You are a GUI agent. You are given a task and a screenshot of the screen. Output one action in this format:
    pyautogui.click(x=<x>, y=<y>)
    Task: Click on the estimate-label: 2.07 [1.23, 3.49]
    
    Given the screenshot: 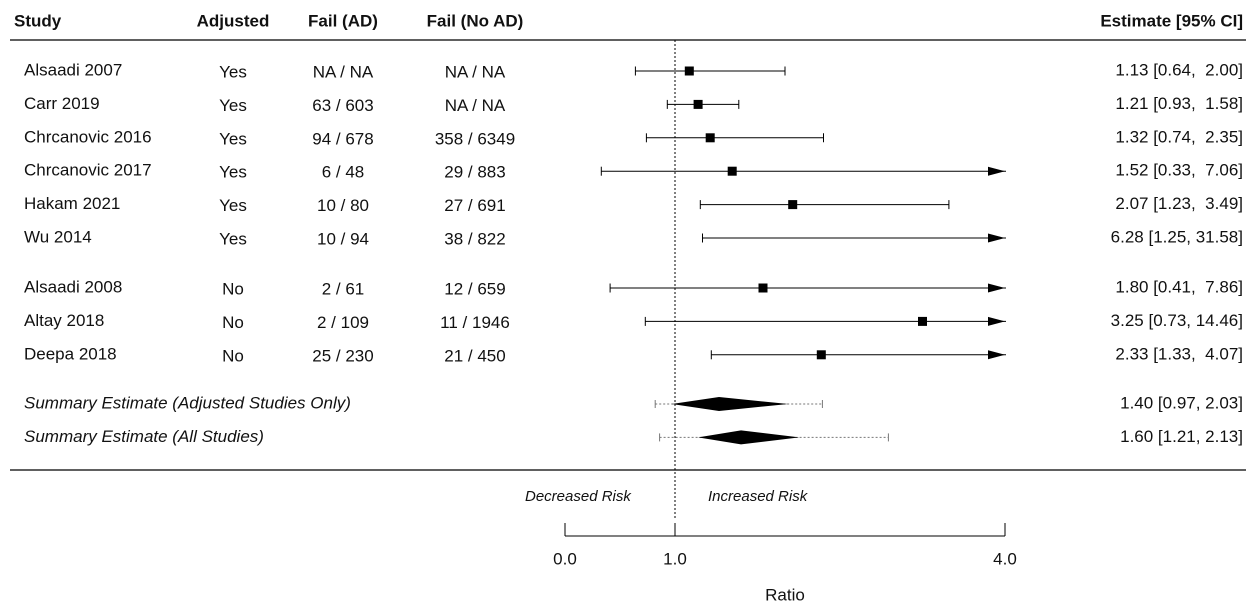 What is the action you would take?
    pyautogui.click(x=1179, y=203)
    